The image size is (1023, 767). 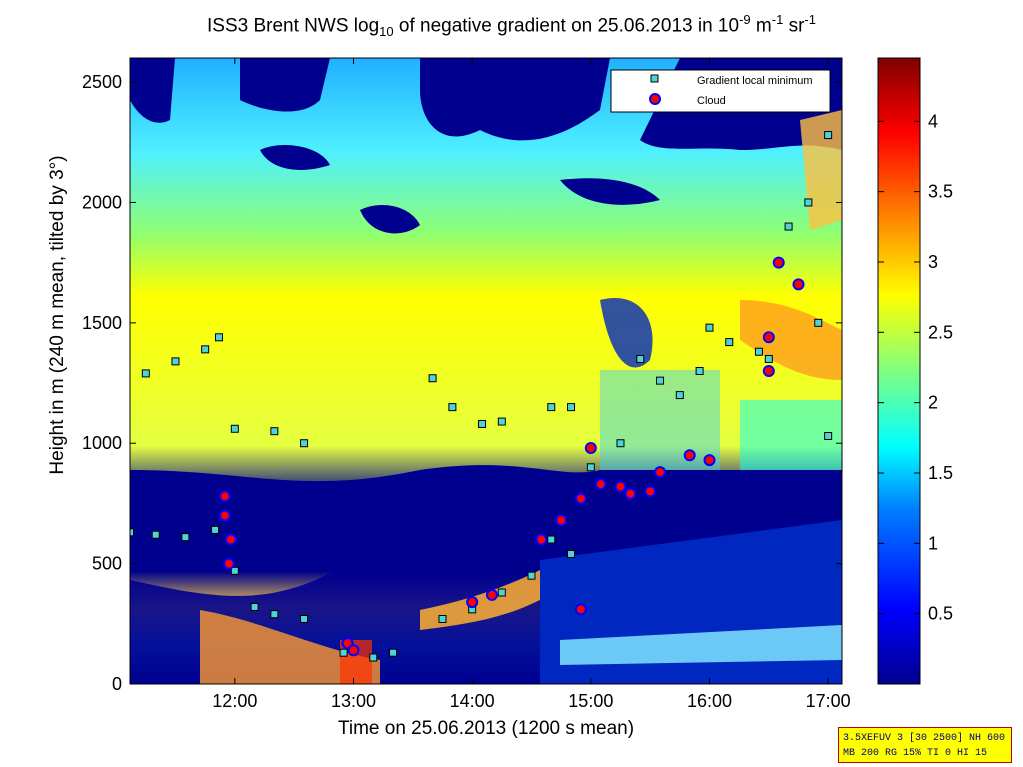 I want to click on x-axis-label: Time on 25.06.2013 (1200 s mean), so click(x=486, y=728).